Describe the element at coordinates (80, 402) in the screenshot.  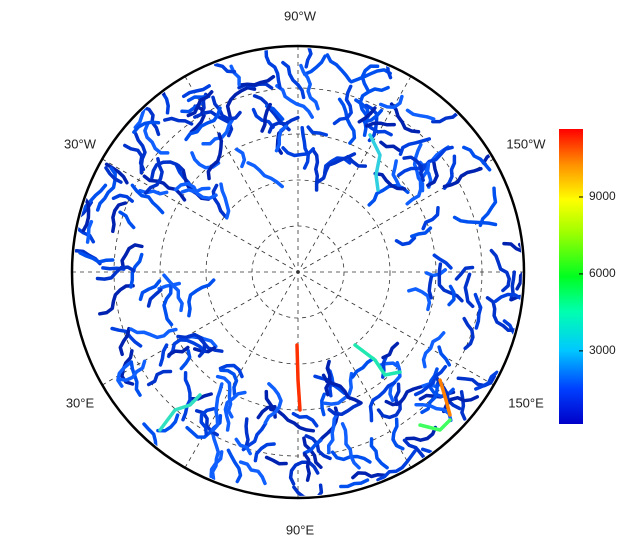
I see `lon-label: 30°E` at that location.